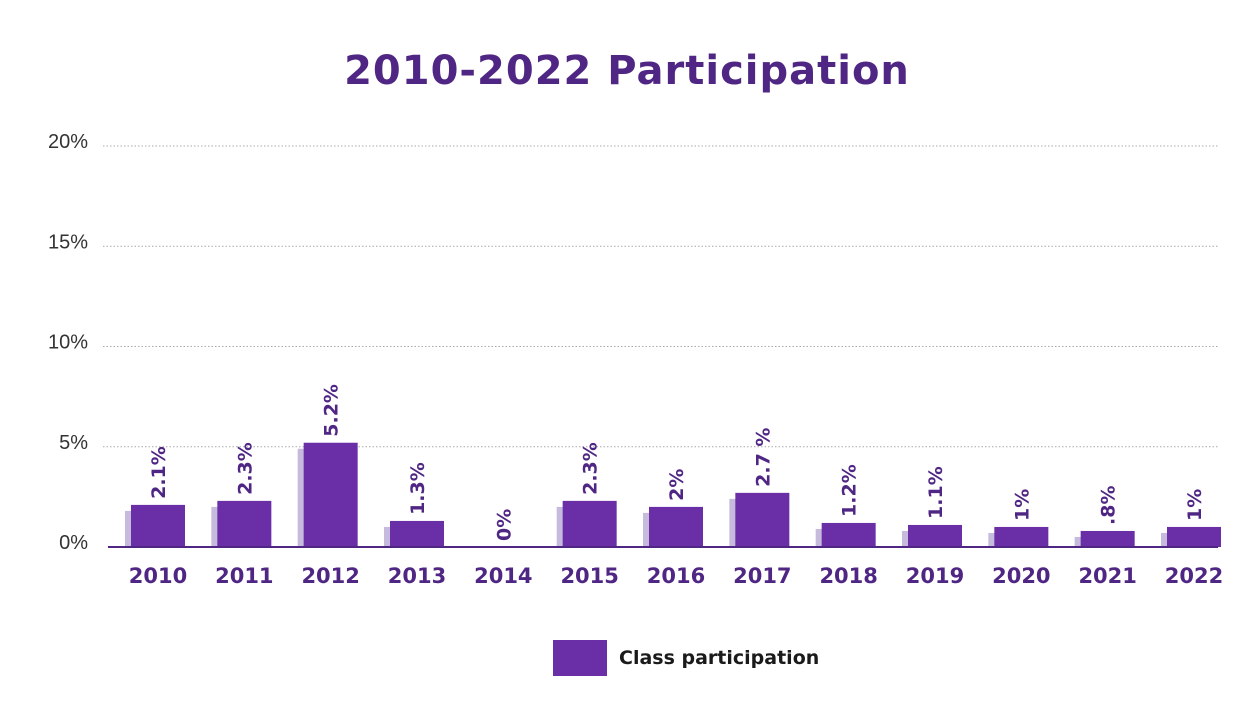 The image size is (1254, 725). What do you see at coordinates (762, 576) in the screenshot?
I see `x-tick-label: 2017` at bounding box center [762, 576].